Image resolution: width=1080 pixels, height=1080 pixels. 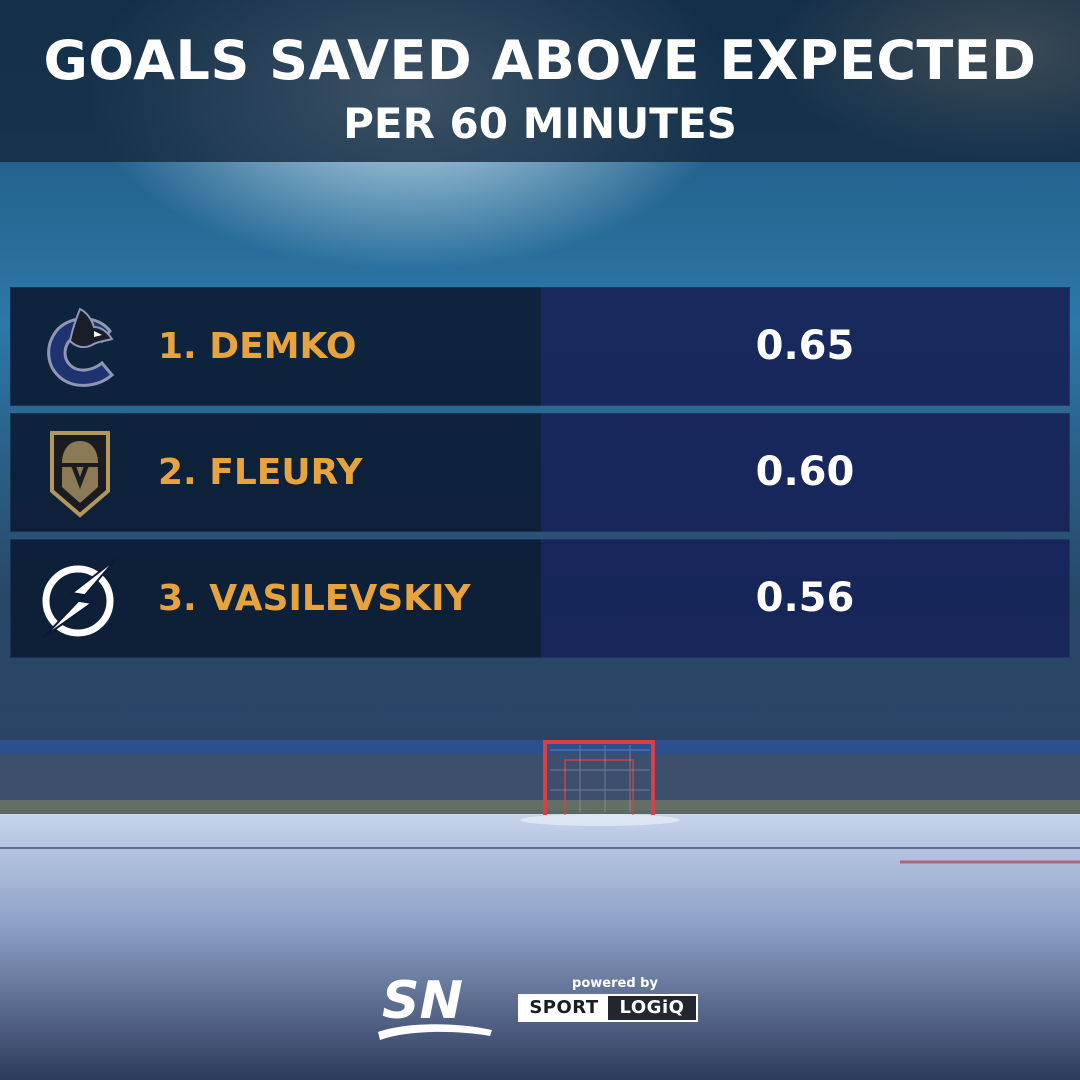 What do you see at coordinates (80, 473) in the screenshot?
I see `golden-knights-logo-icon` at bounding box center [80, 473].